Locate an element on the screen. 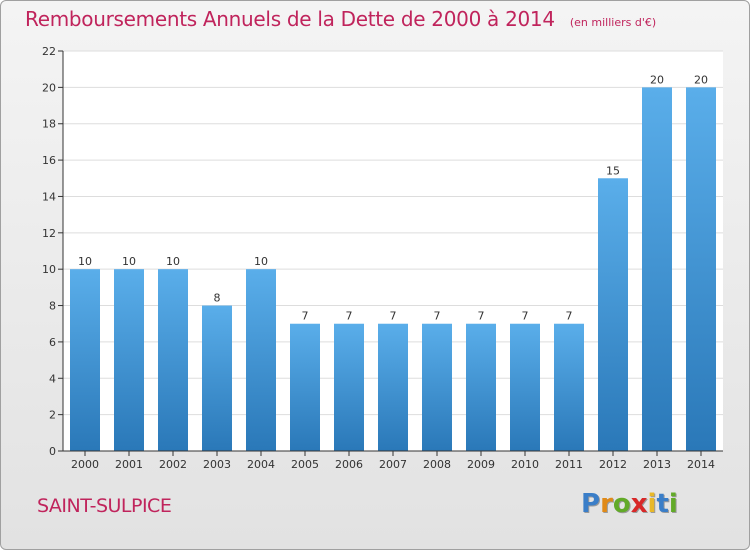 This screenshot has height=550, width=750. x-tick-label-2012: 2012 is located at coordinates (613, 464).